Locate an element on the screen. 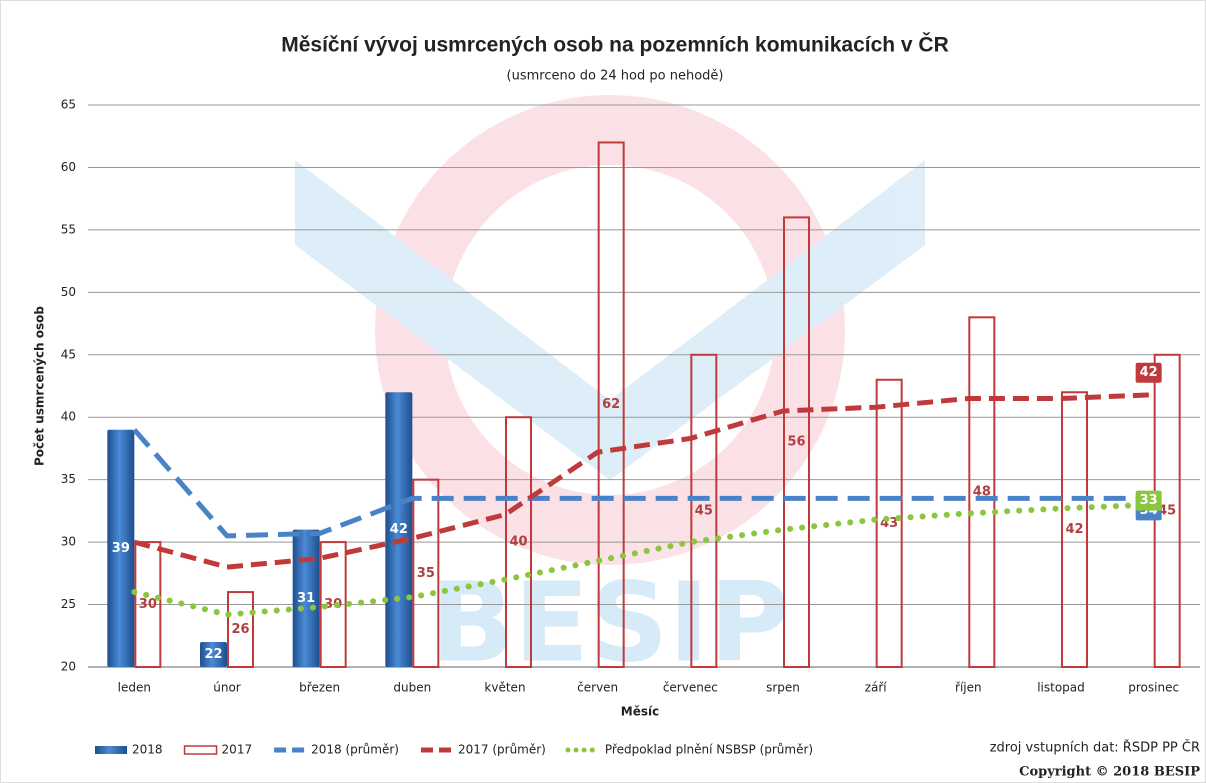 This screenshot has height=783, width=1206. y-tick-label: 55 is located at coordinates (68, 229).